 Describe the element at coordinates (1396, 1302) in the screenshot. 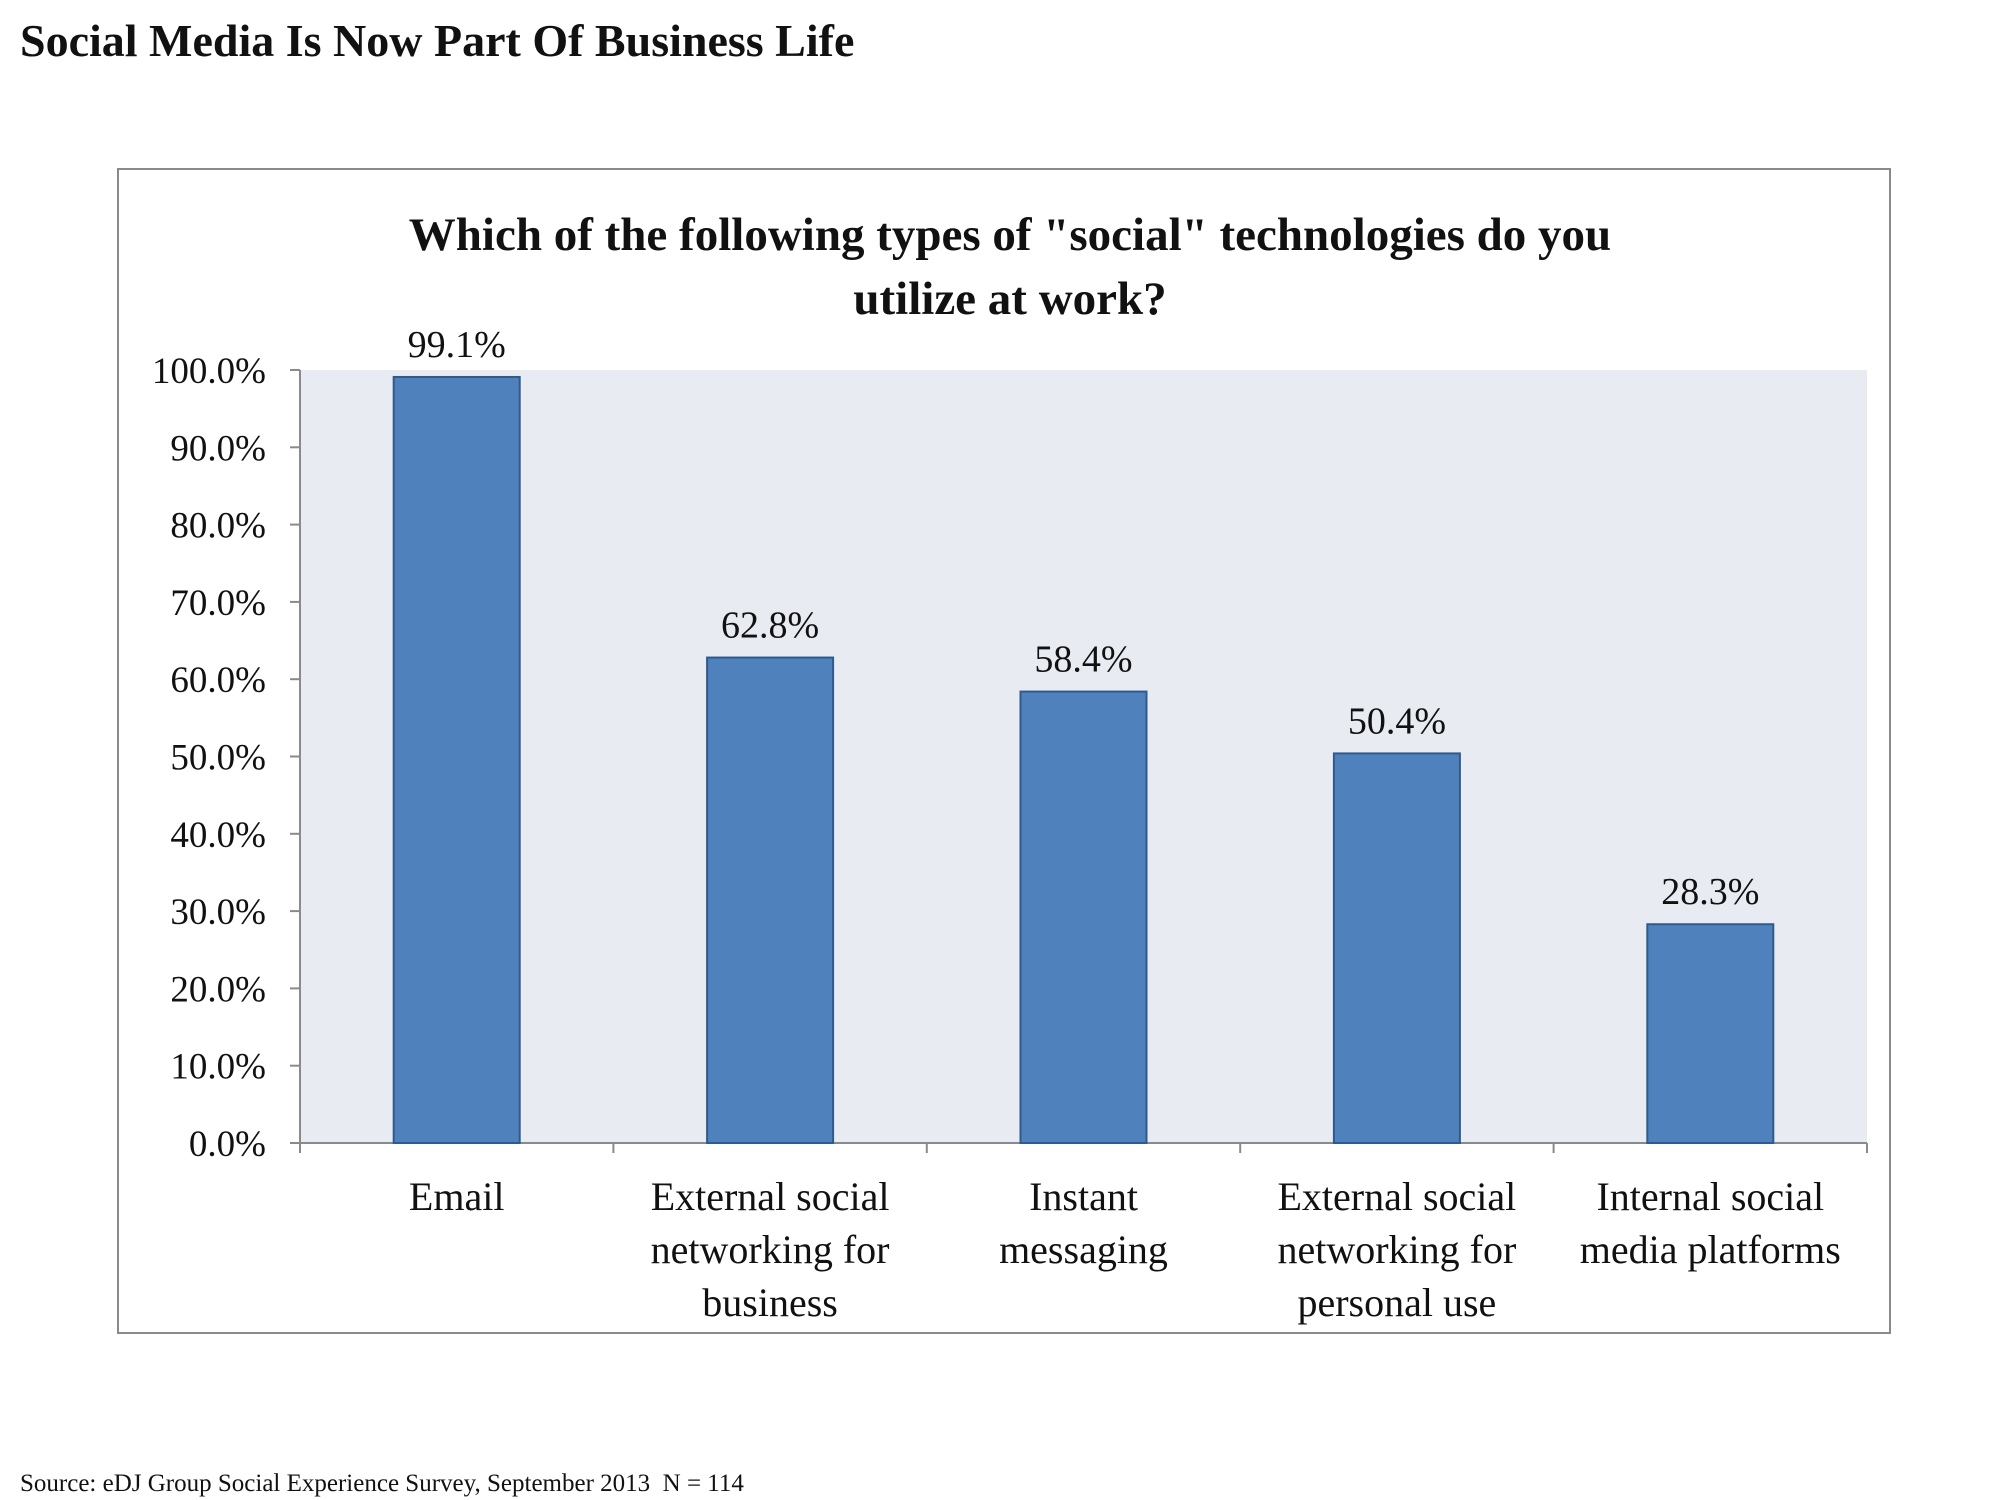

I see `category-label: personal use` at that location.